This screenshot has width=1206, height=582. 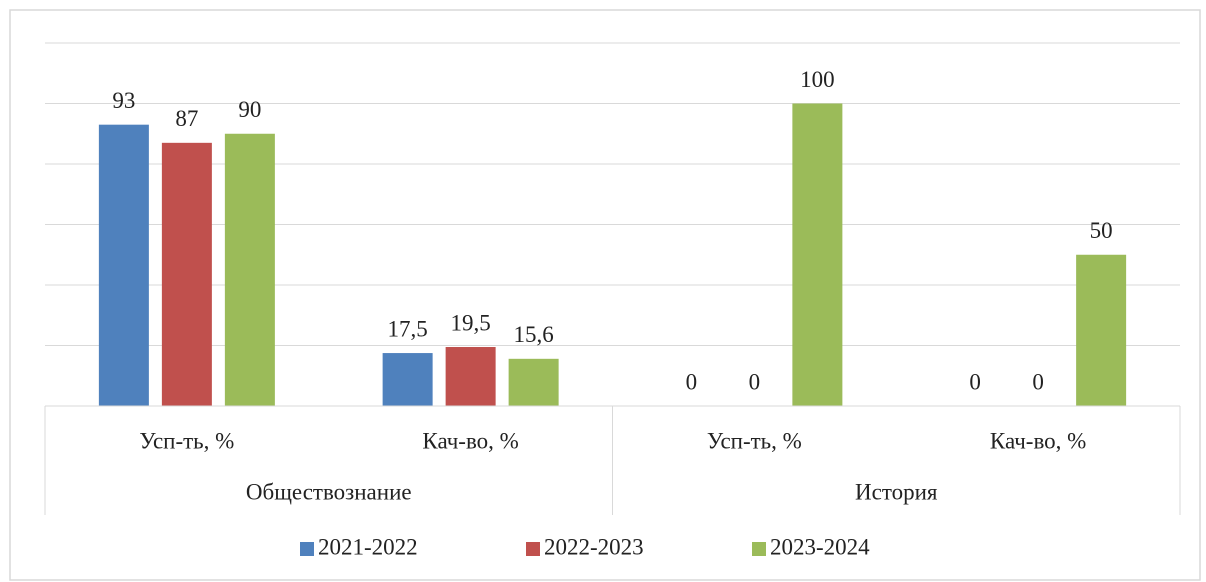 I want to click on group-label: Обществознание, so click(x=329, y=491).